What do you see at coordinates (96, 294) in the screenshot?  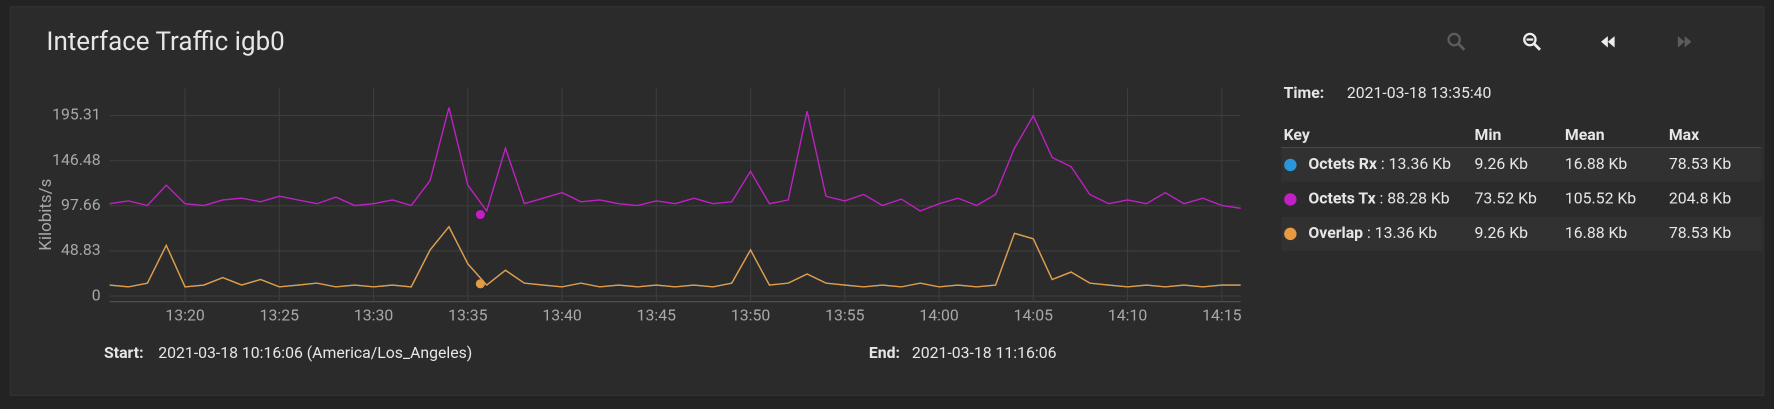 I see `y-tick-label: 0` at bounding box center [96, 294].